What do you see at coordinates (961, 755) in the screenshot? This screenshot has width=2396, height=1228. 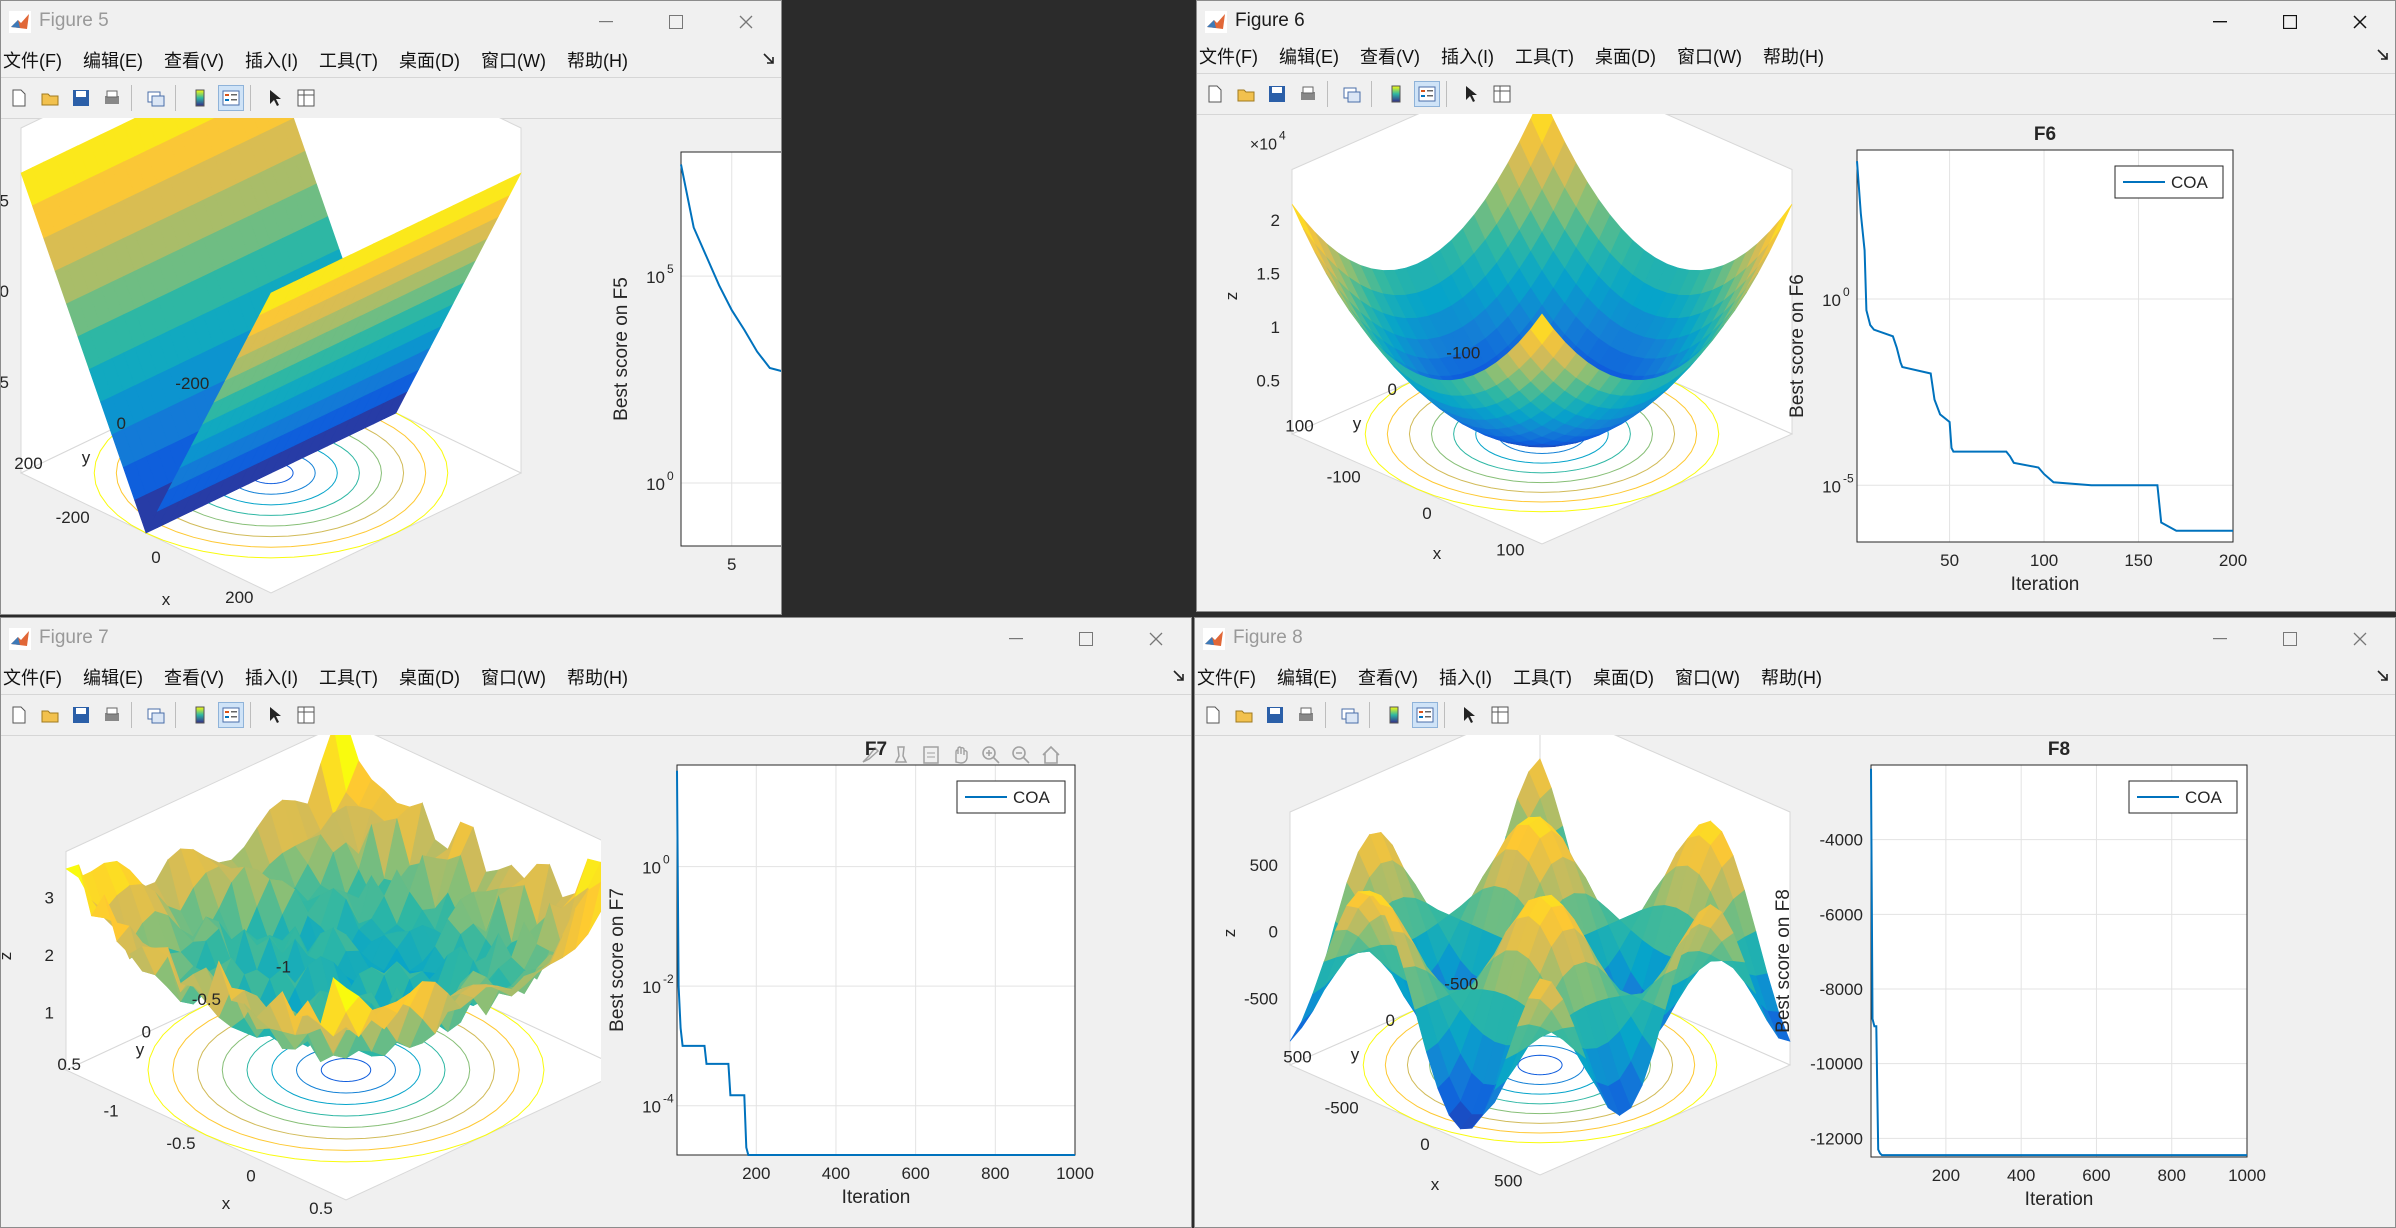 I see `pan-button` at bounding box center [961, 755].